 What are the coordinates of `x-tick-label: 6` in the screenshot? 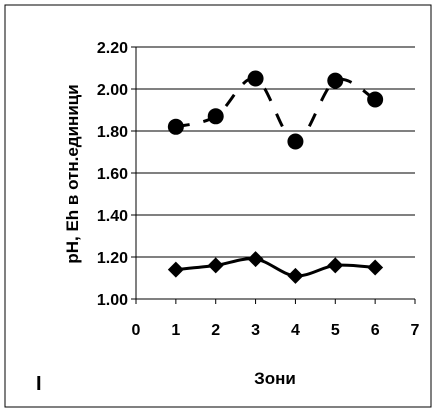 It's located at (375, 330).